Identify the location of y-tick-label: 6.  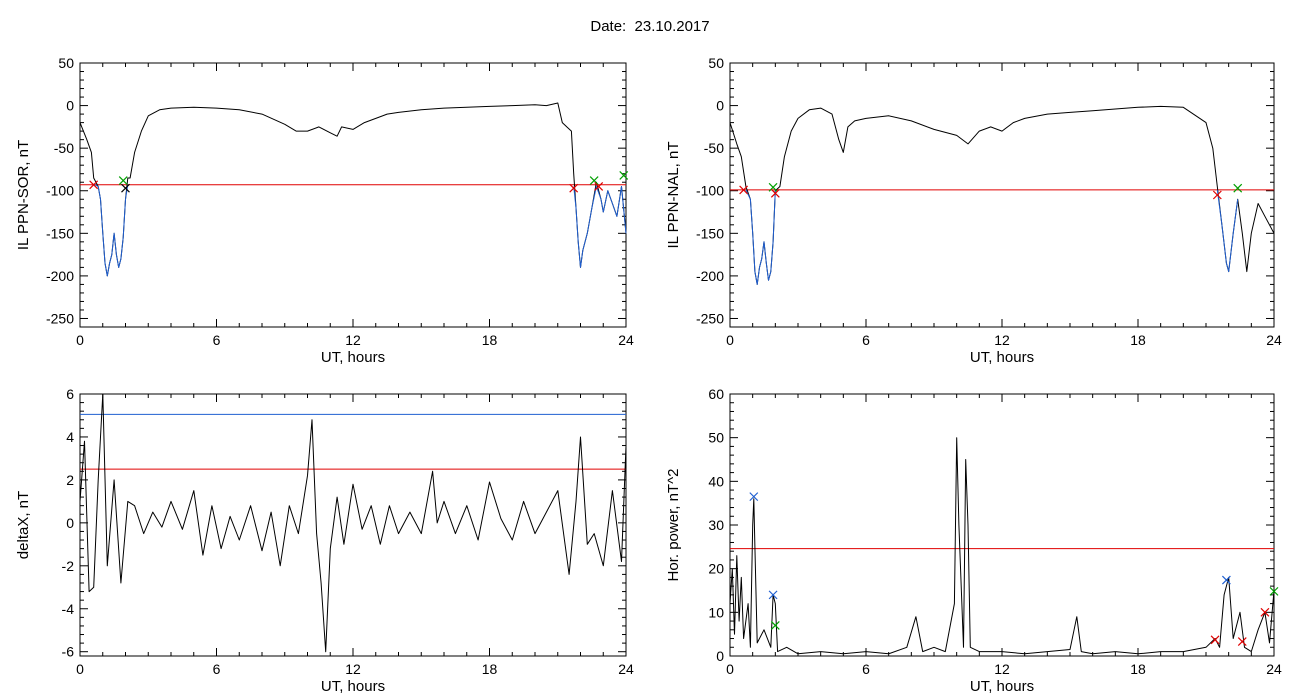
(70, 394).